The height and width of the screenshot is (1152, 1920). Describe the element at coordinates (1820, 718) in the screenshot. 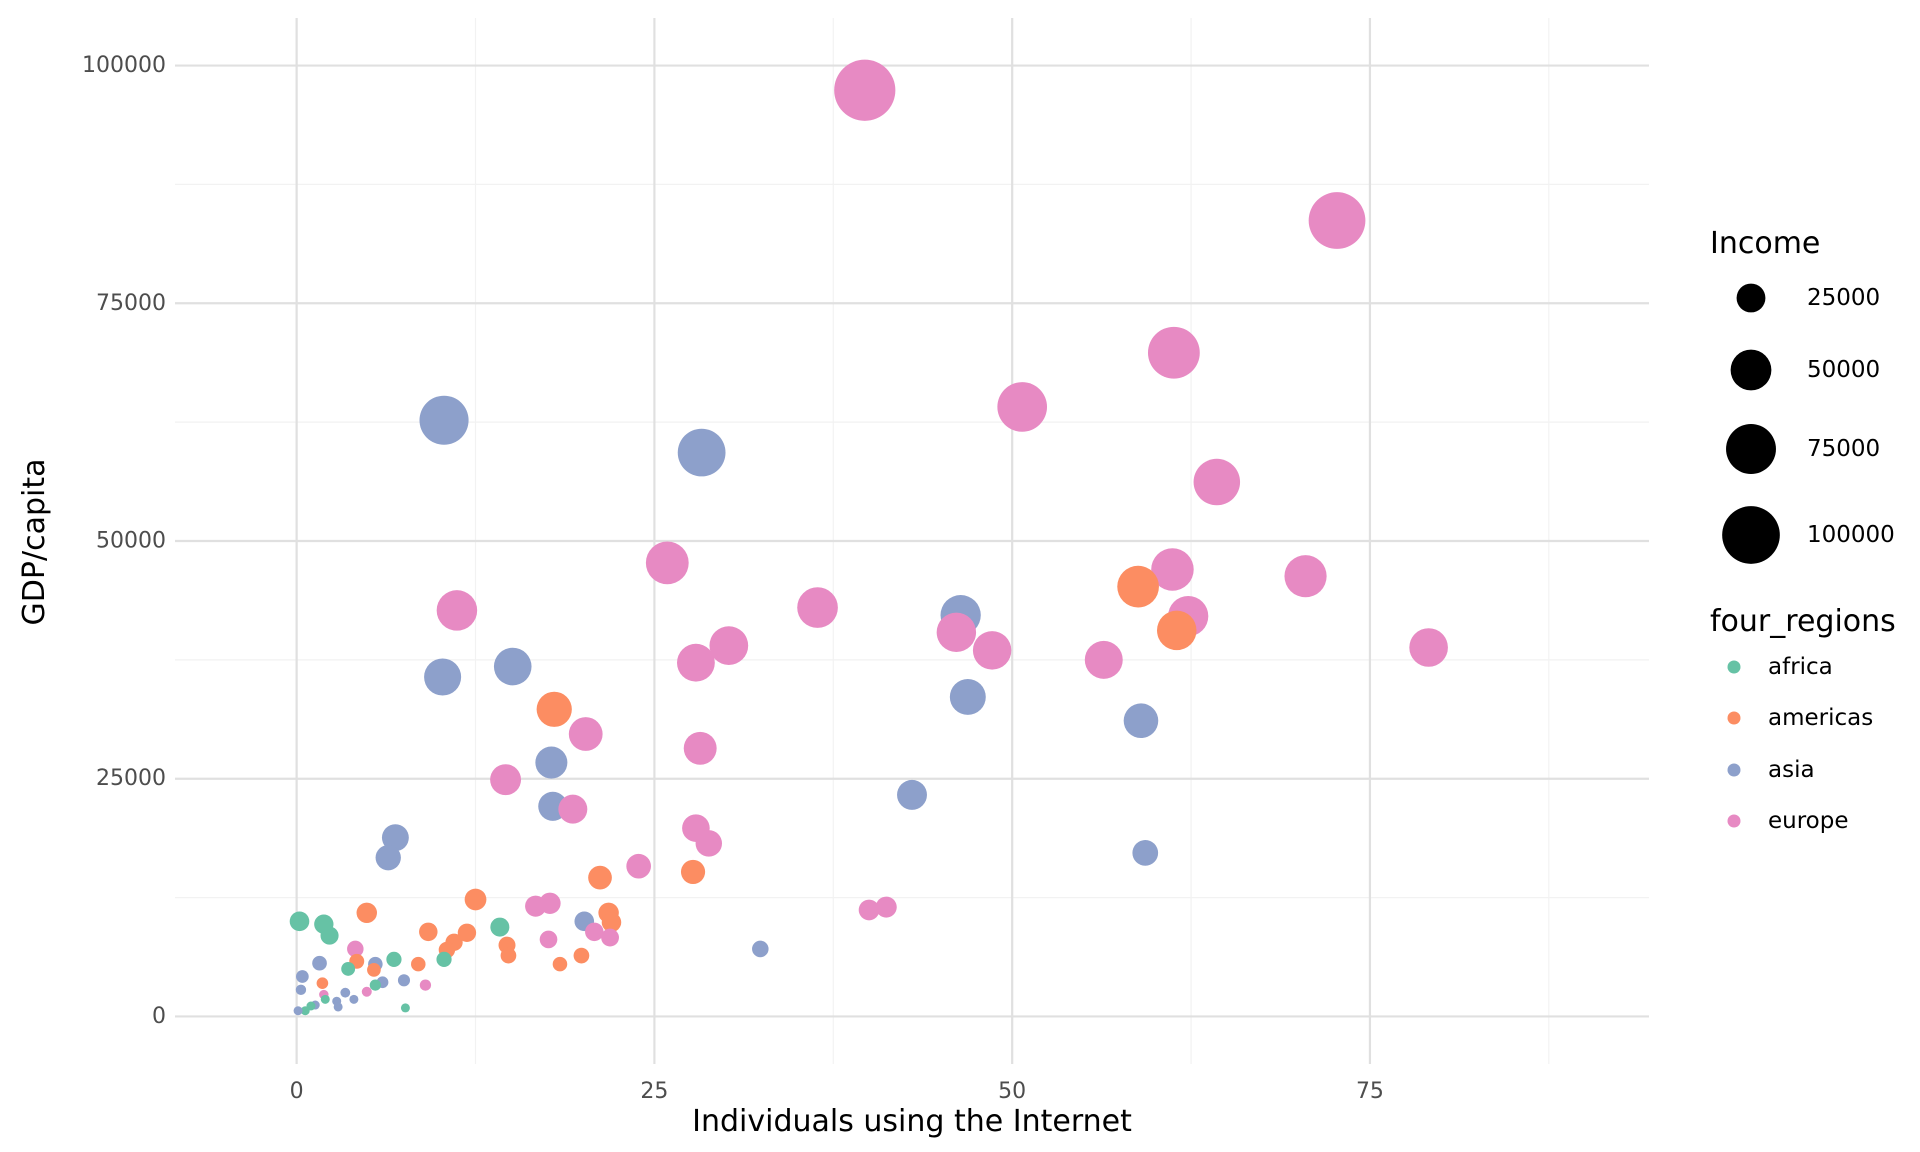

I see `color-legend-label: americas` at that location.